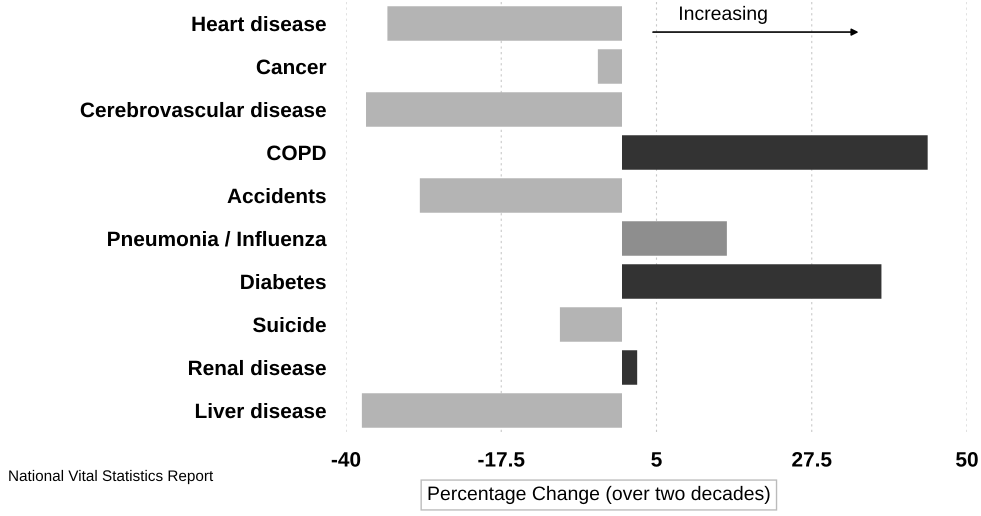 The height and width of the screenshot is (516, 981). What do you see at coordinates (599, 495) in the screenshot?
I see `x-axis-title: Percentage Change (over two decades)` at bounding box center [599, 495].